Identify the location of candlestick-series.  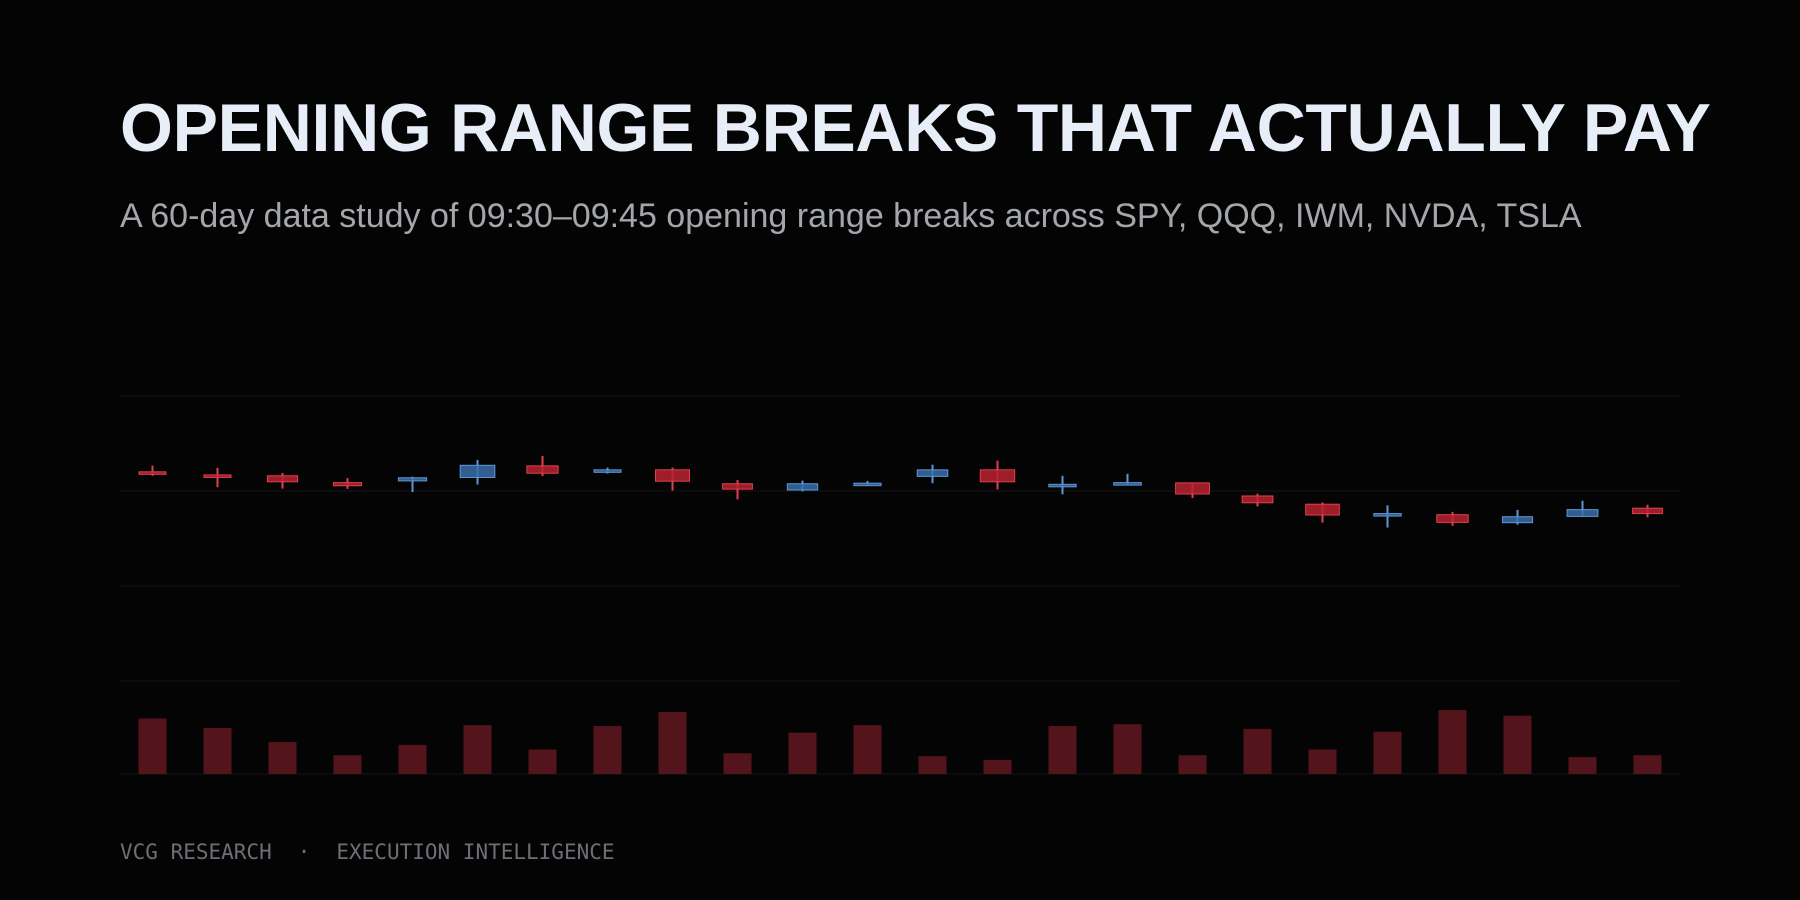
(900, 491).